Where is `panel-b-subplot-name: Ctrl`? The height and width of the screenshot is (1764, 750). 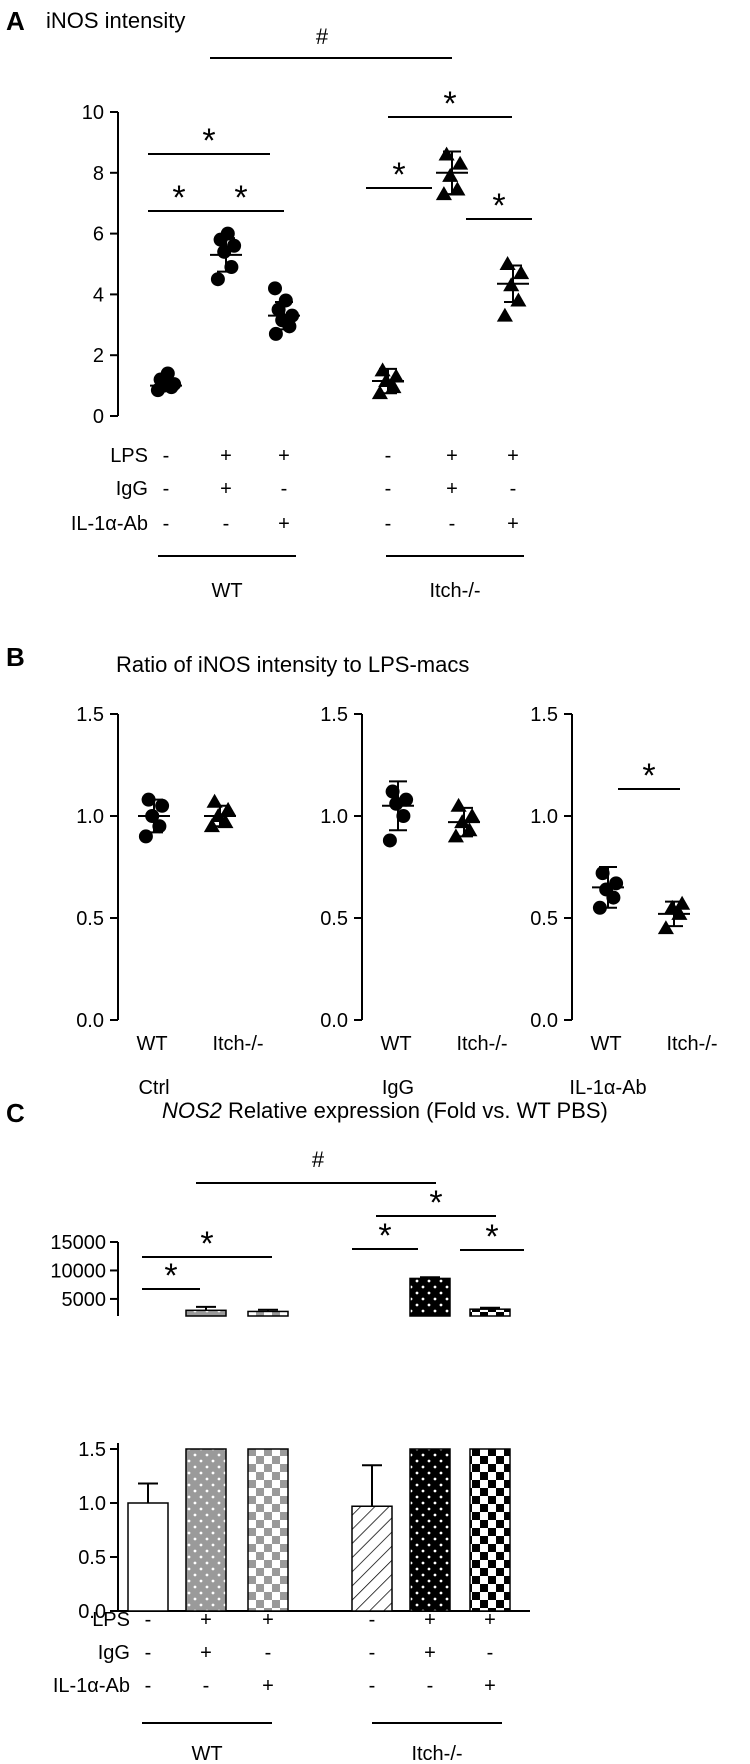
panel-b-subplot-name: Ctrl is located at coordinates (153, 1088).